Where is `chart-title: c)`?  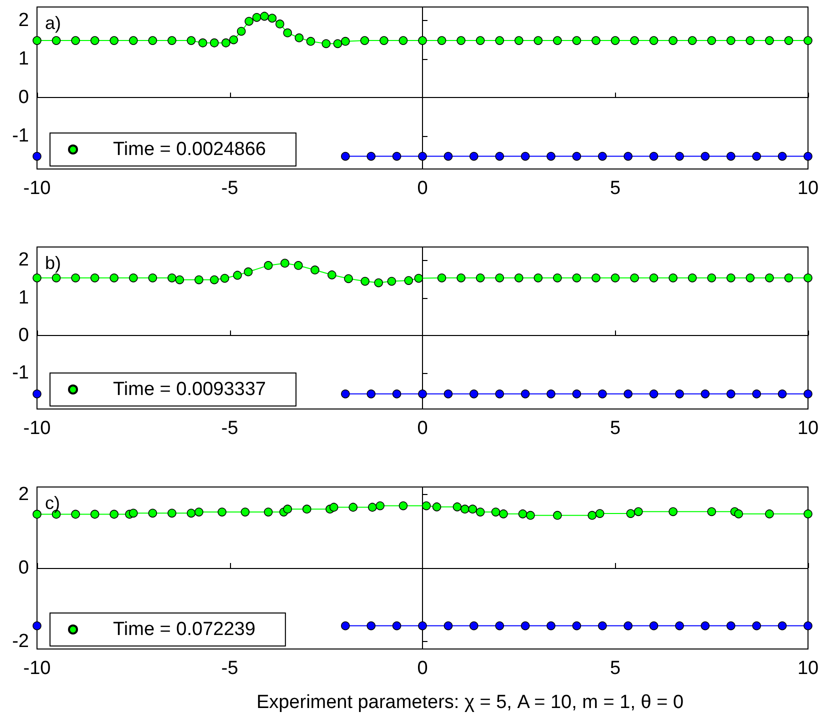
chart-title: c) is located at coordinates (52, 503).